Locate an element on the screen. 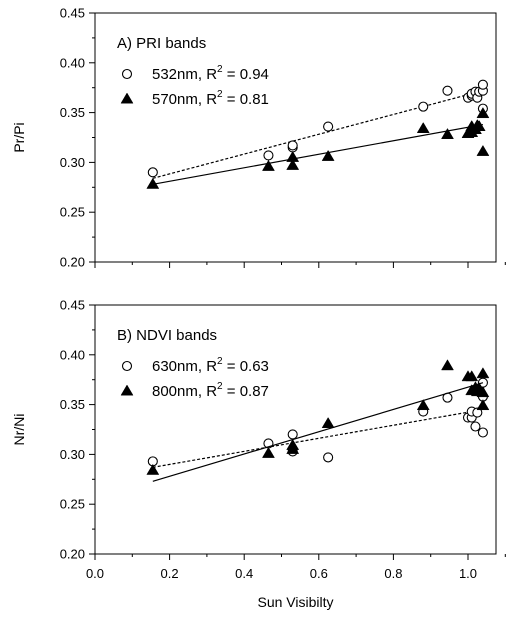  legend-label: 630nm, R2 = 0.63 is located at coordinates (210, 365).